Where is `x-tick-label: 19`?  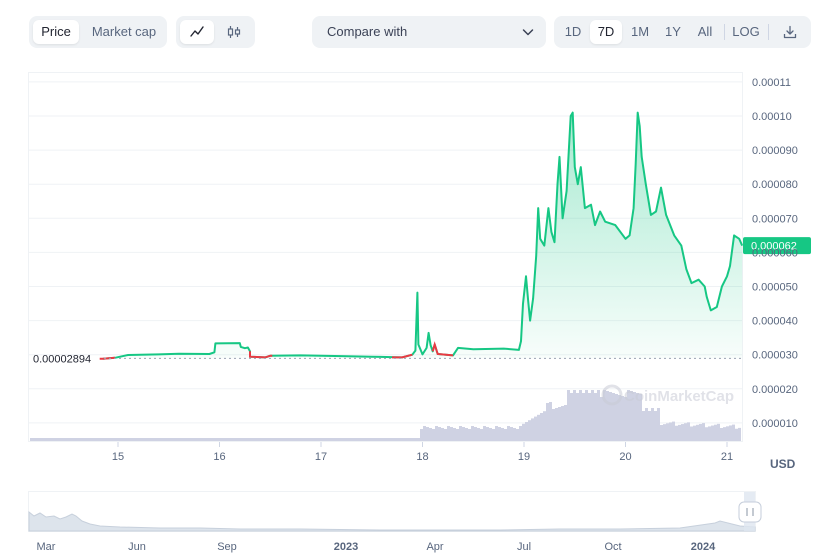 x-tick-label: 19 is located at coordinates (524, 457).